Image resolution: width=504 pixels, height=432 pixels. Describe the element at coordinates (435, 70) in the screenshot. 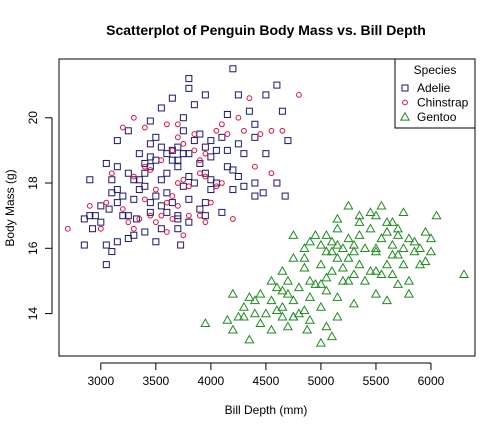

I see `legend-title: Species` at that location.